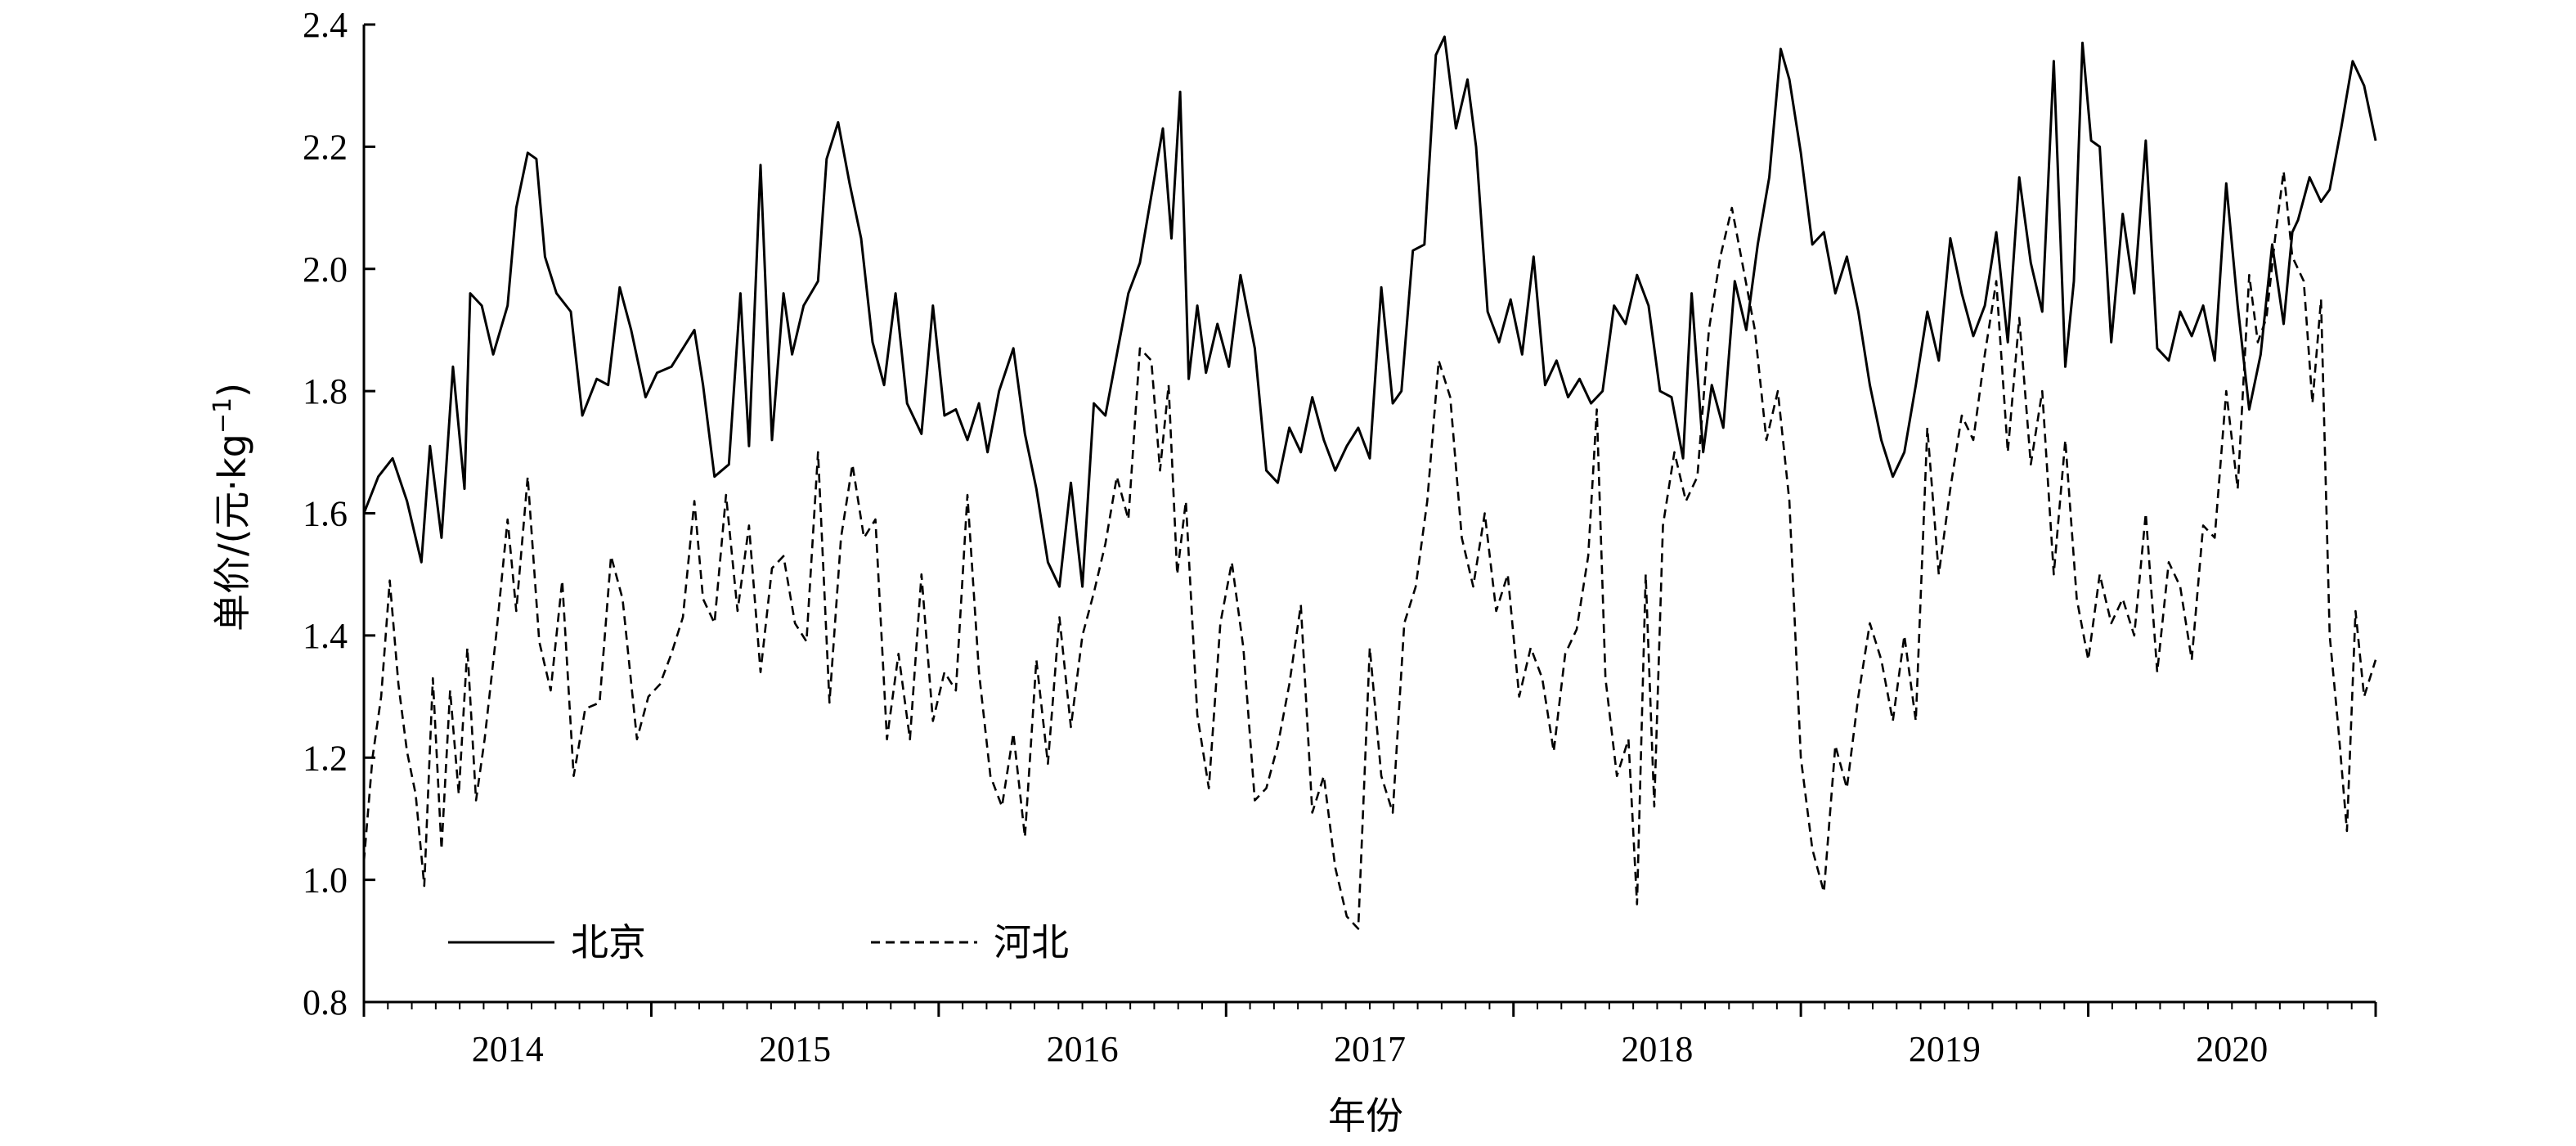 Image resolution: width=2576 pixels, height=1146 pixels. What do you see at coordinates (325, 25) in the screenshot?
I see `y-tick-label-8: 2.4` at bounding box center [325, 25].